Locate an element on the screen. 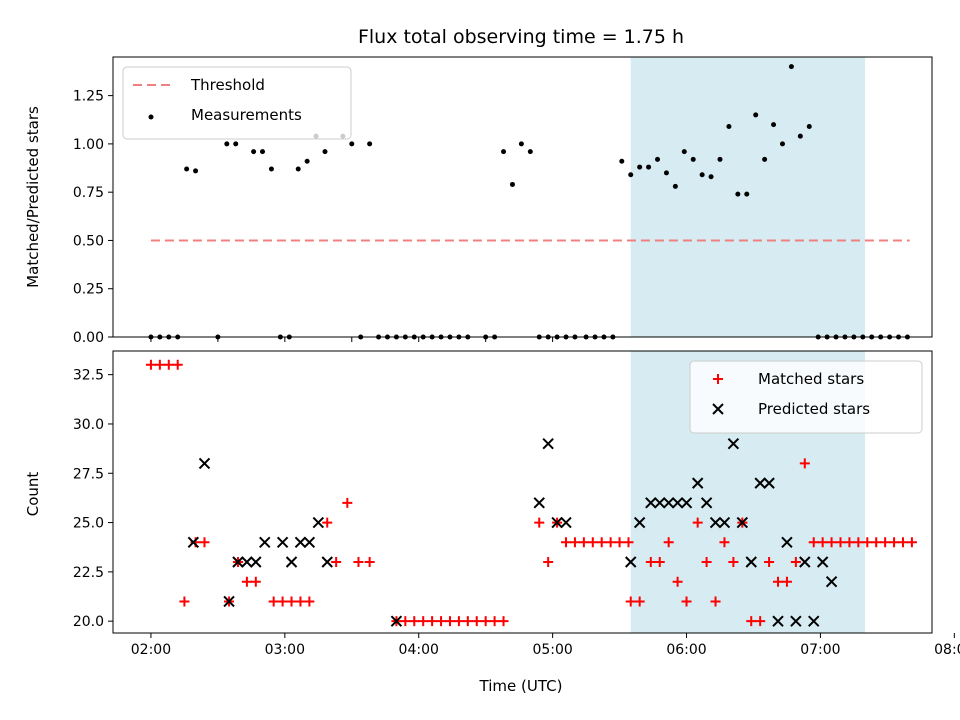 This screenshot has height=720, width=960. x-axis-label: Time (UTC) is located at coordinates (521, 686).